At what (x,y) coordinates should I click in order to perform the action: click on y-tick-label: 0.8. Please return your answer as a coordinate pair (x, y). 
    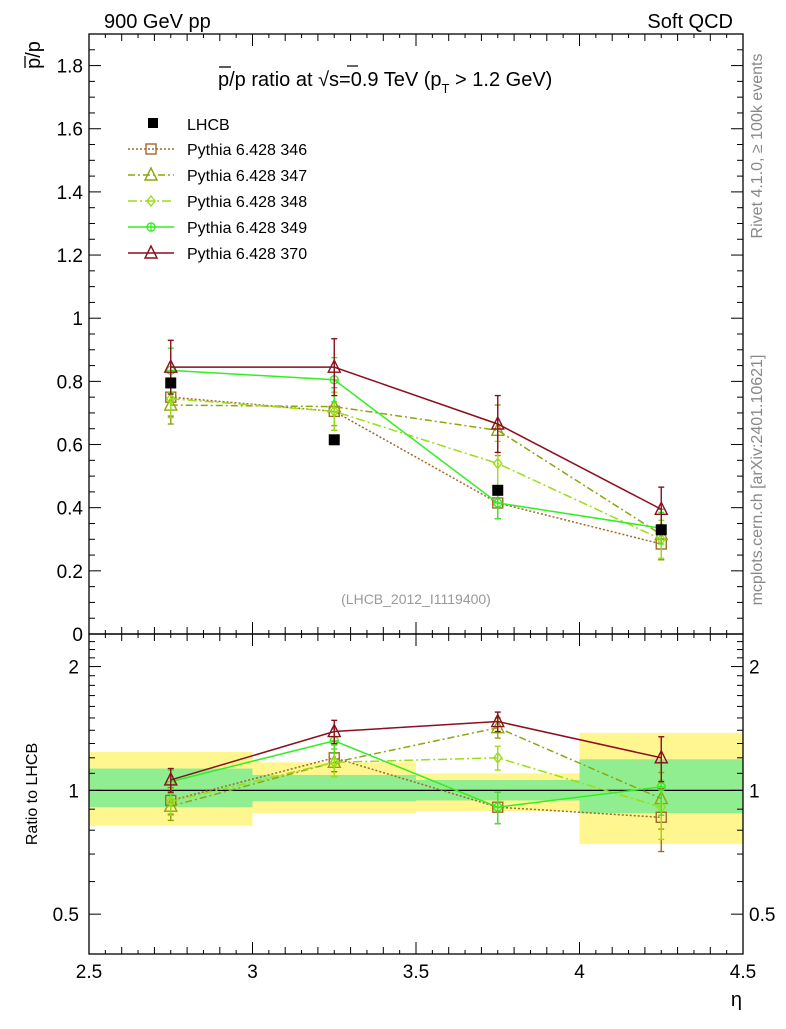
    Looking at the image, I should click on (70, 382).